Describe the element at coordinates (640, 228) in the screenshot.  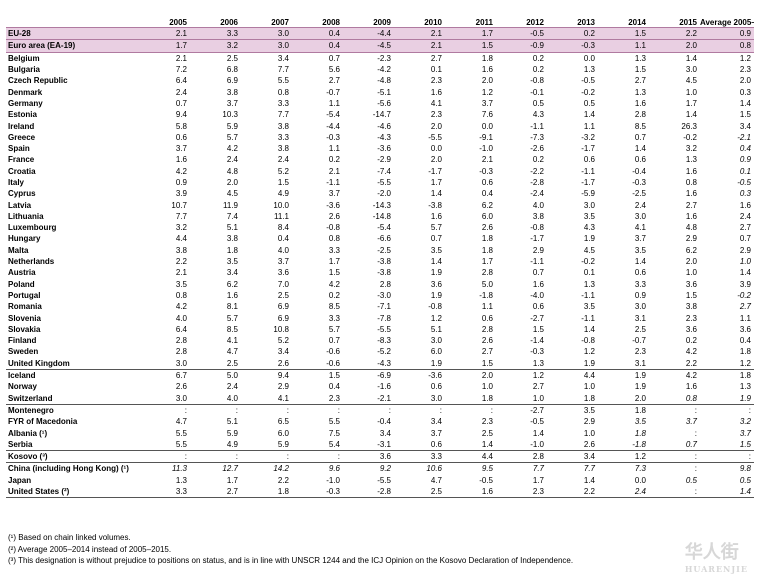
I see `table-cell: 4.1` at that location.